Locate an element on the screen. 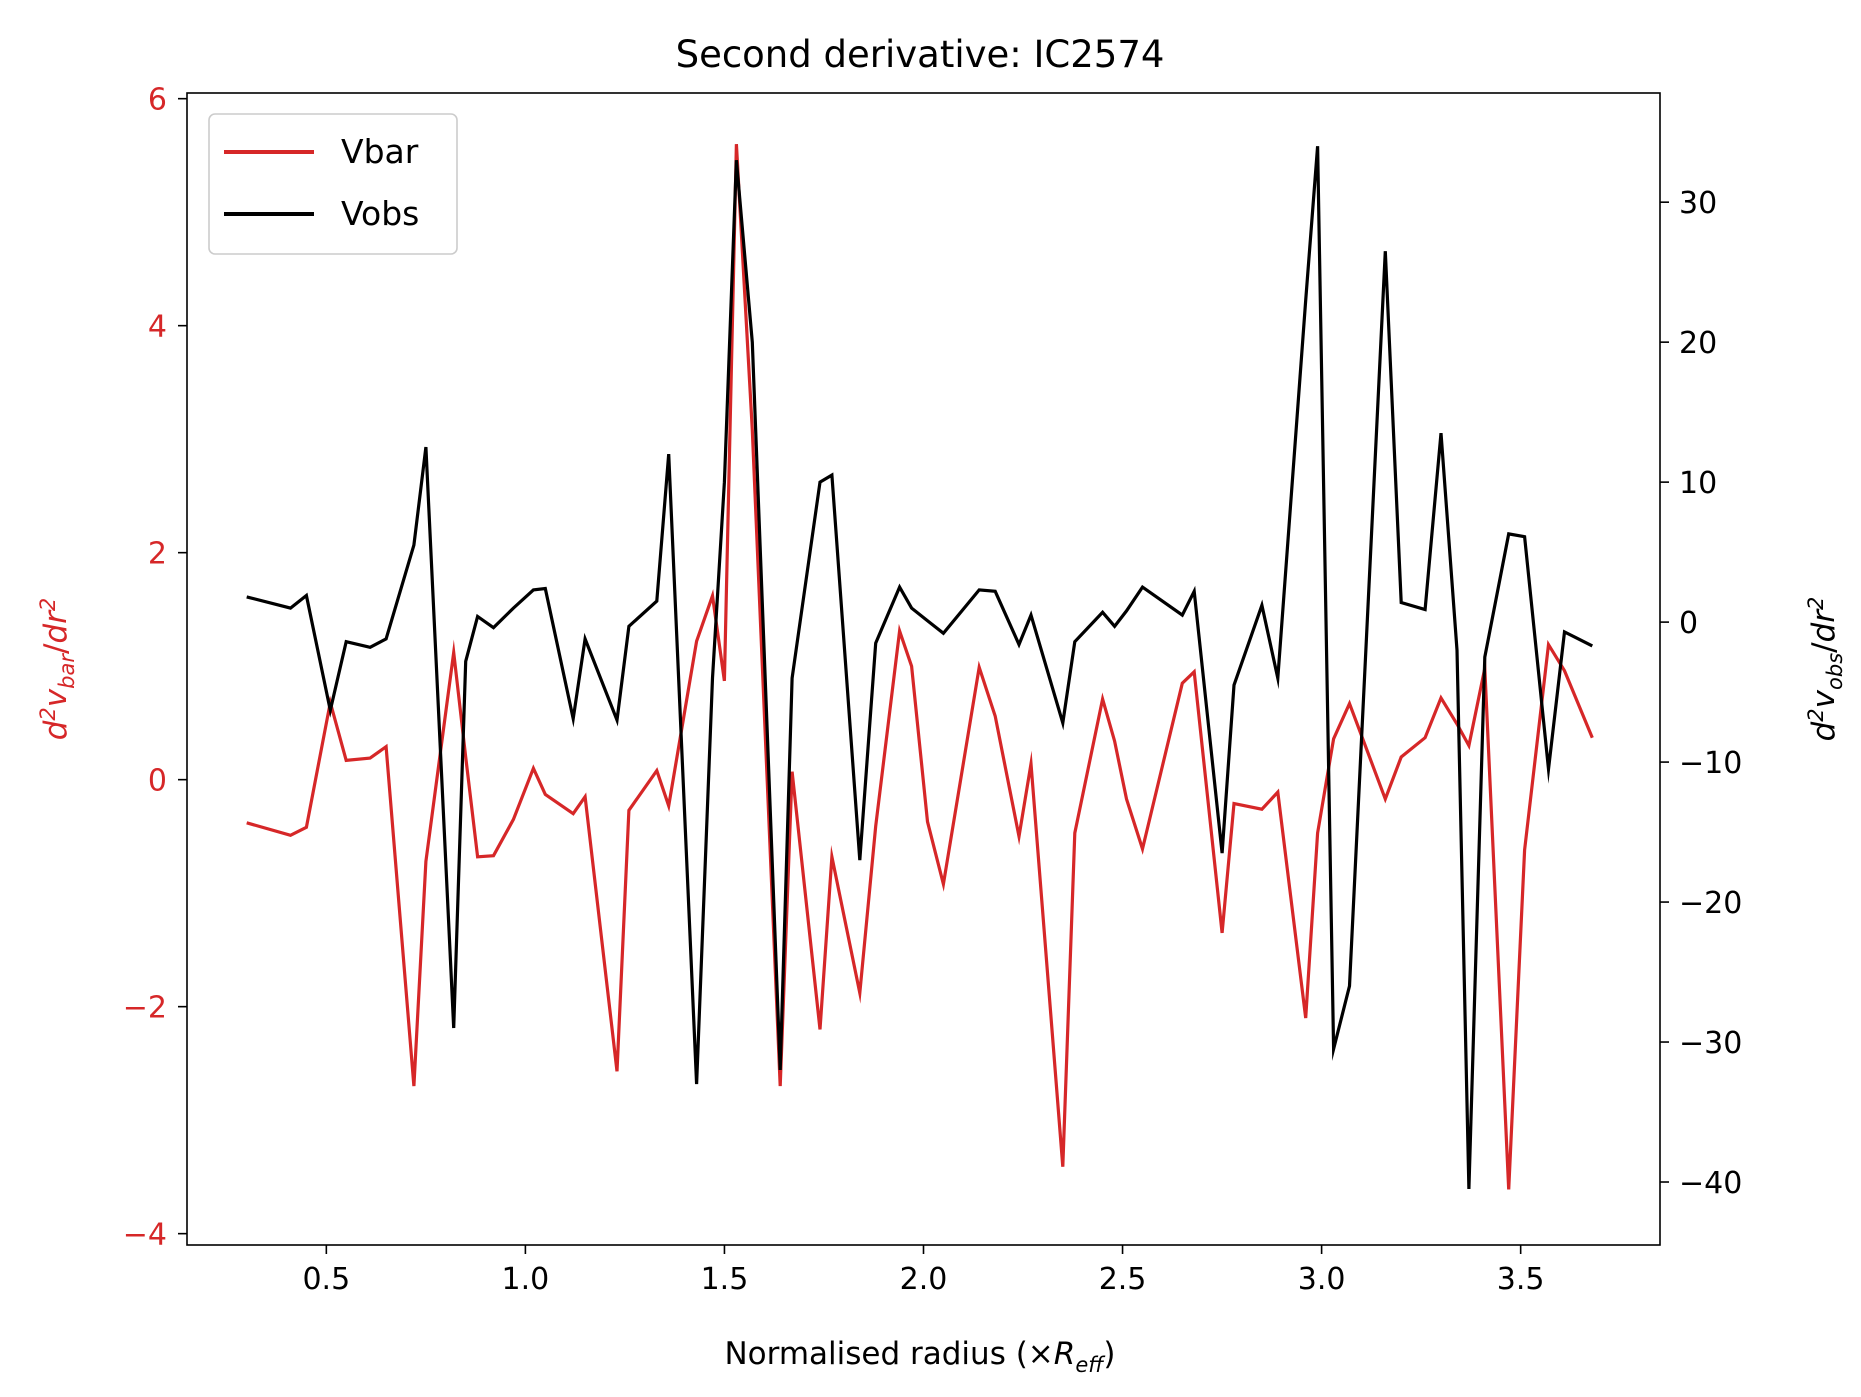  x-tick-label: 1.5 is located at coordinates (725, 1279).